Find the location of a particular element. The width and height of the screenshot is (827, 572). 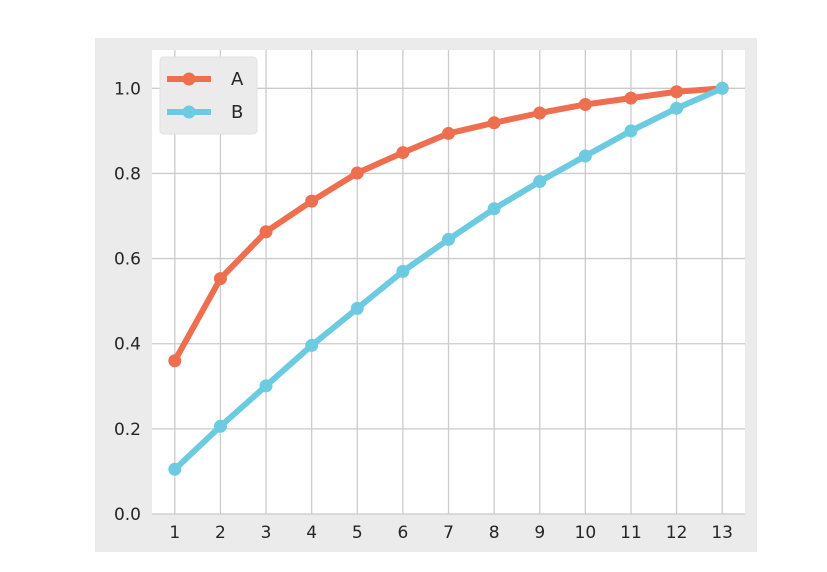

y-tick-label: 0.2 is located at coordinates (127, 430).